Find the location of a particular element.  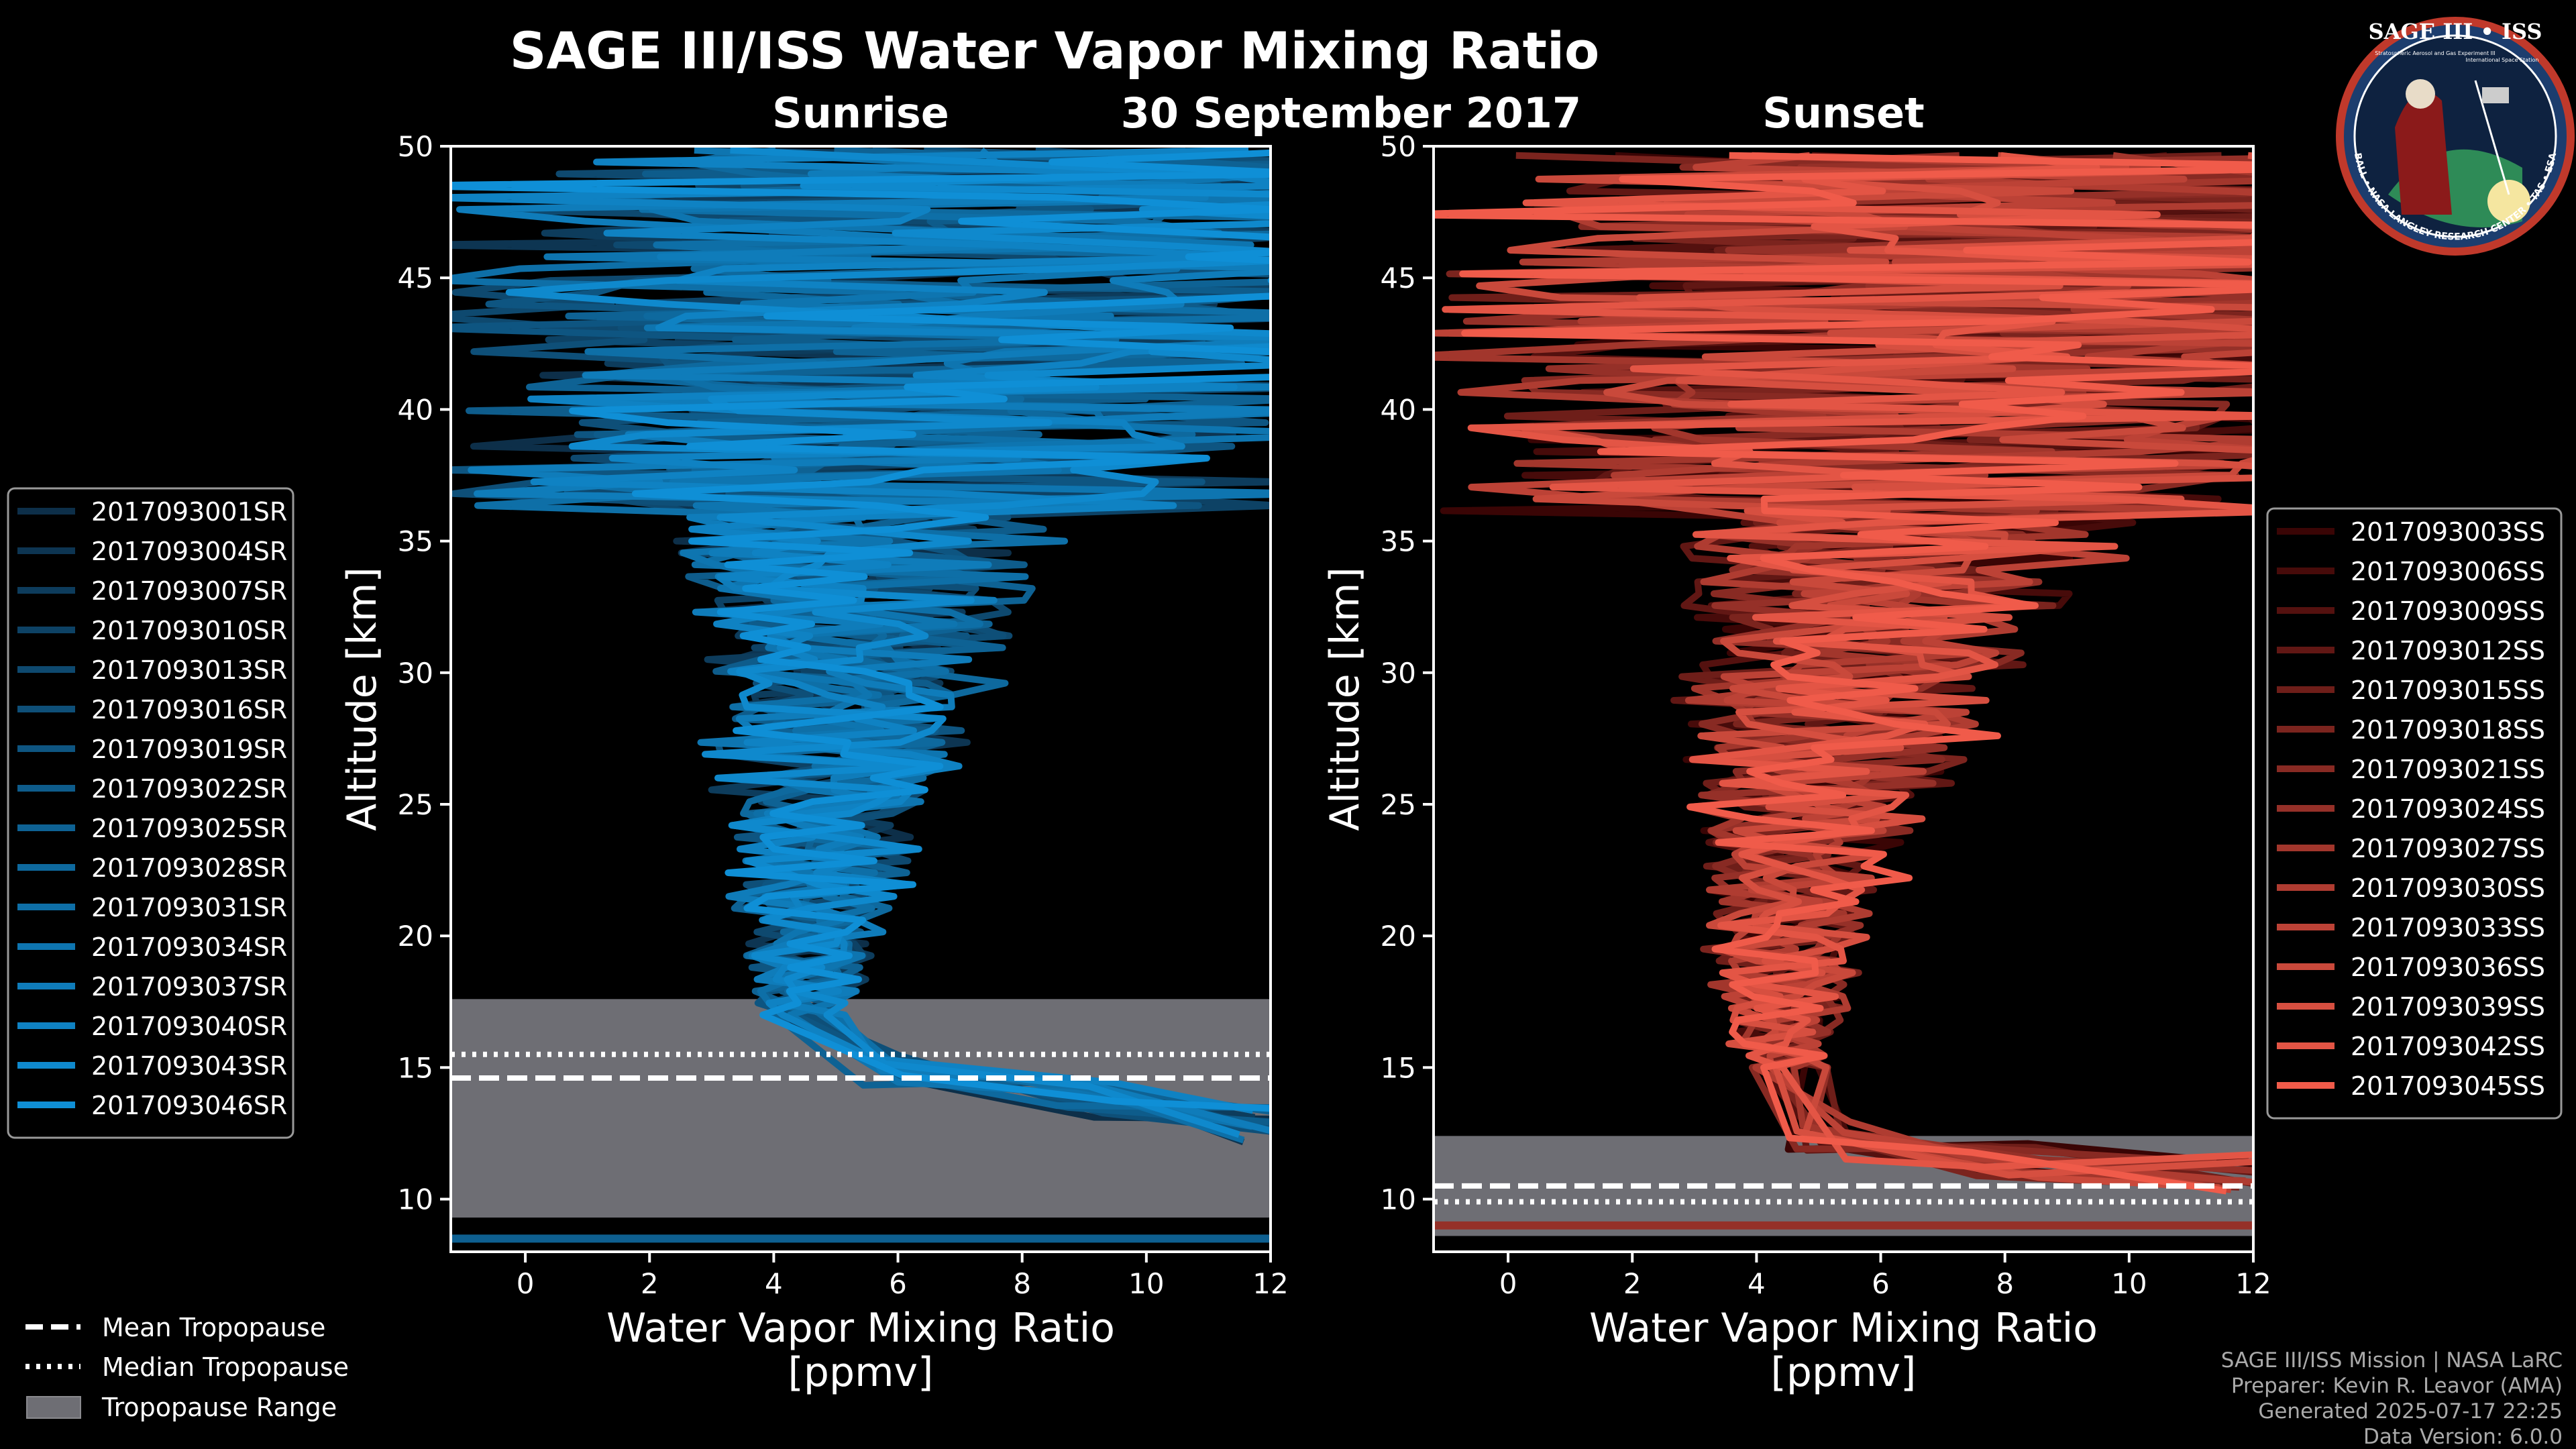

legend-label: 2017093027SS is located at coordinates (2448, 848).